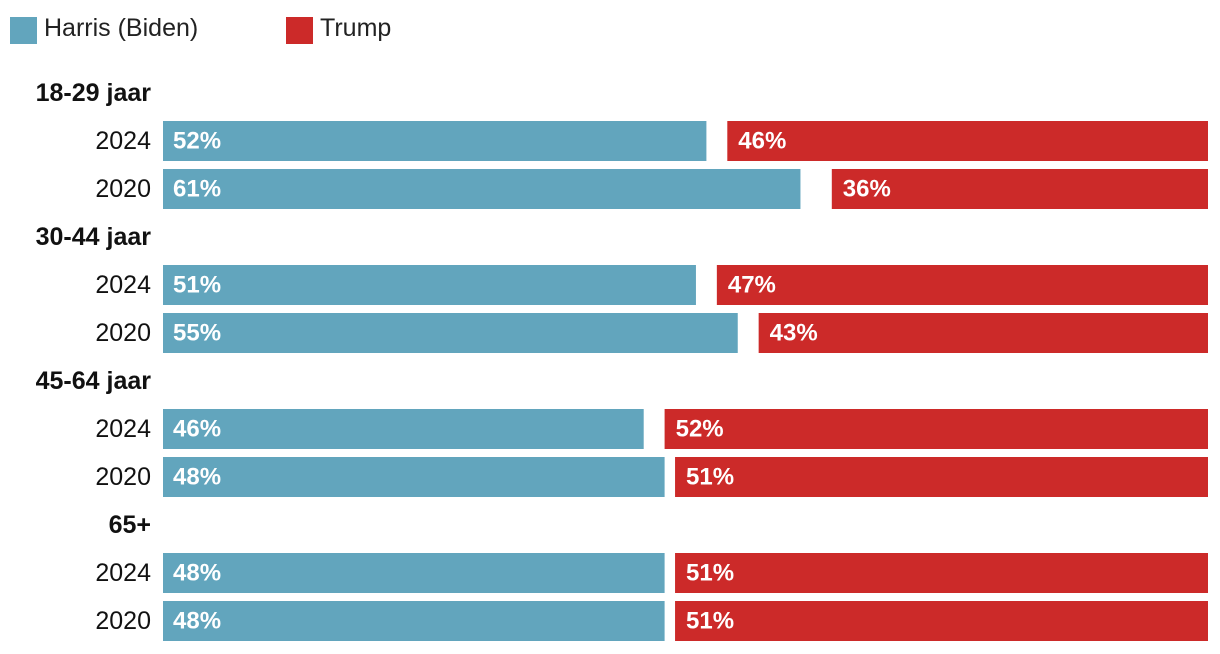  I want to click on group-label: 45-64 jaar, so click(94, 381).